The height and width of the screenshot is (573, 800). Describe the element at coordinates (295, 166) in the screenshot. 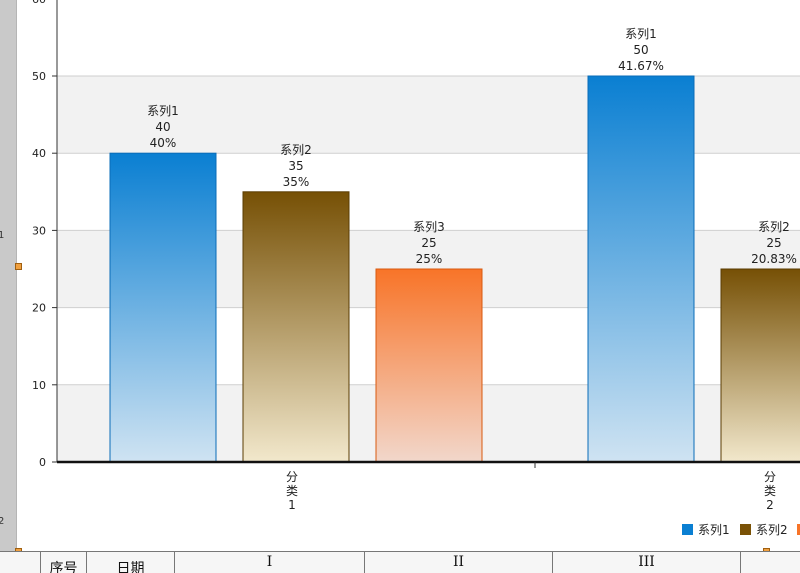

I see `data-label: 35` at that location.